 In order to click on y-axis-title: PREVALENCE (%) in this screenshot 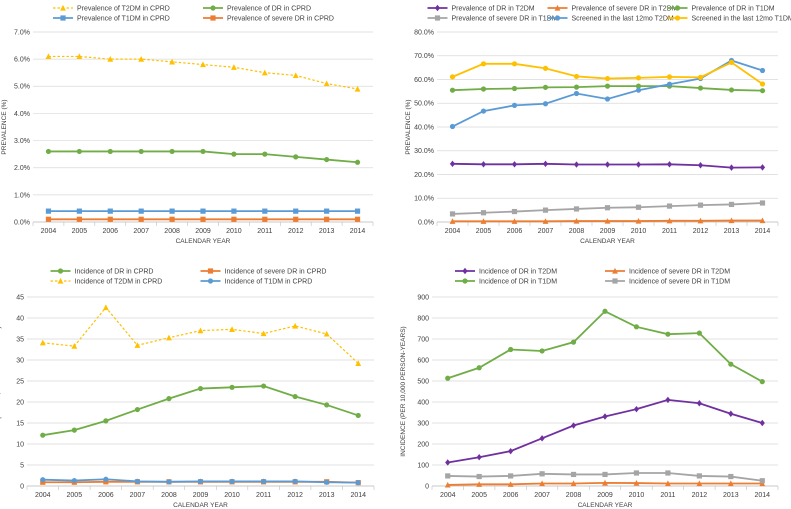, I will do `click(408, 126)`.